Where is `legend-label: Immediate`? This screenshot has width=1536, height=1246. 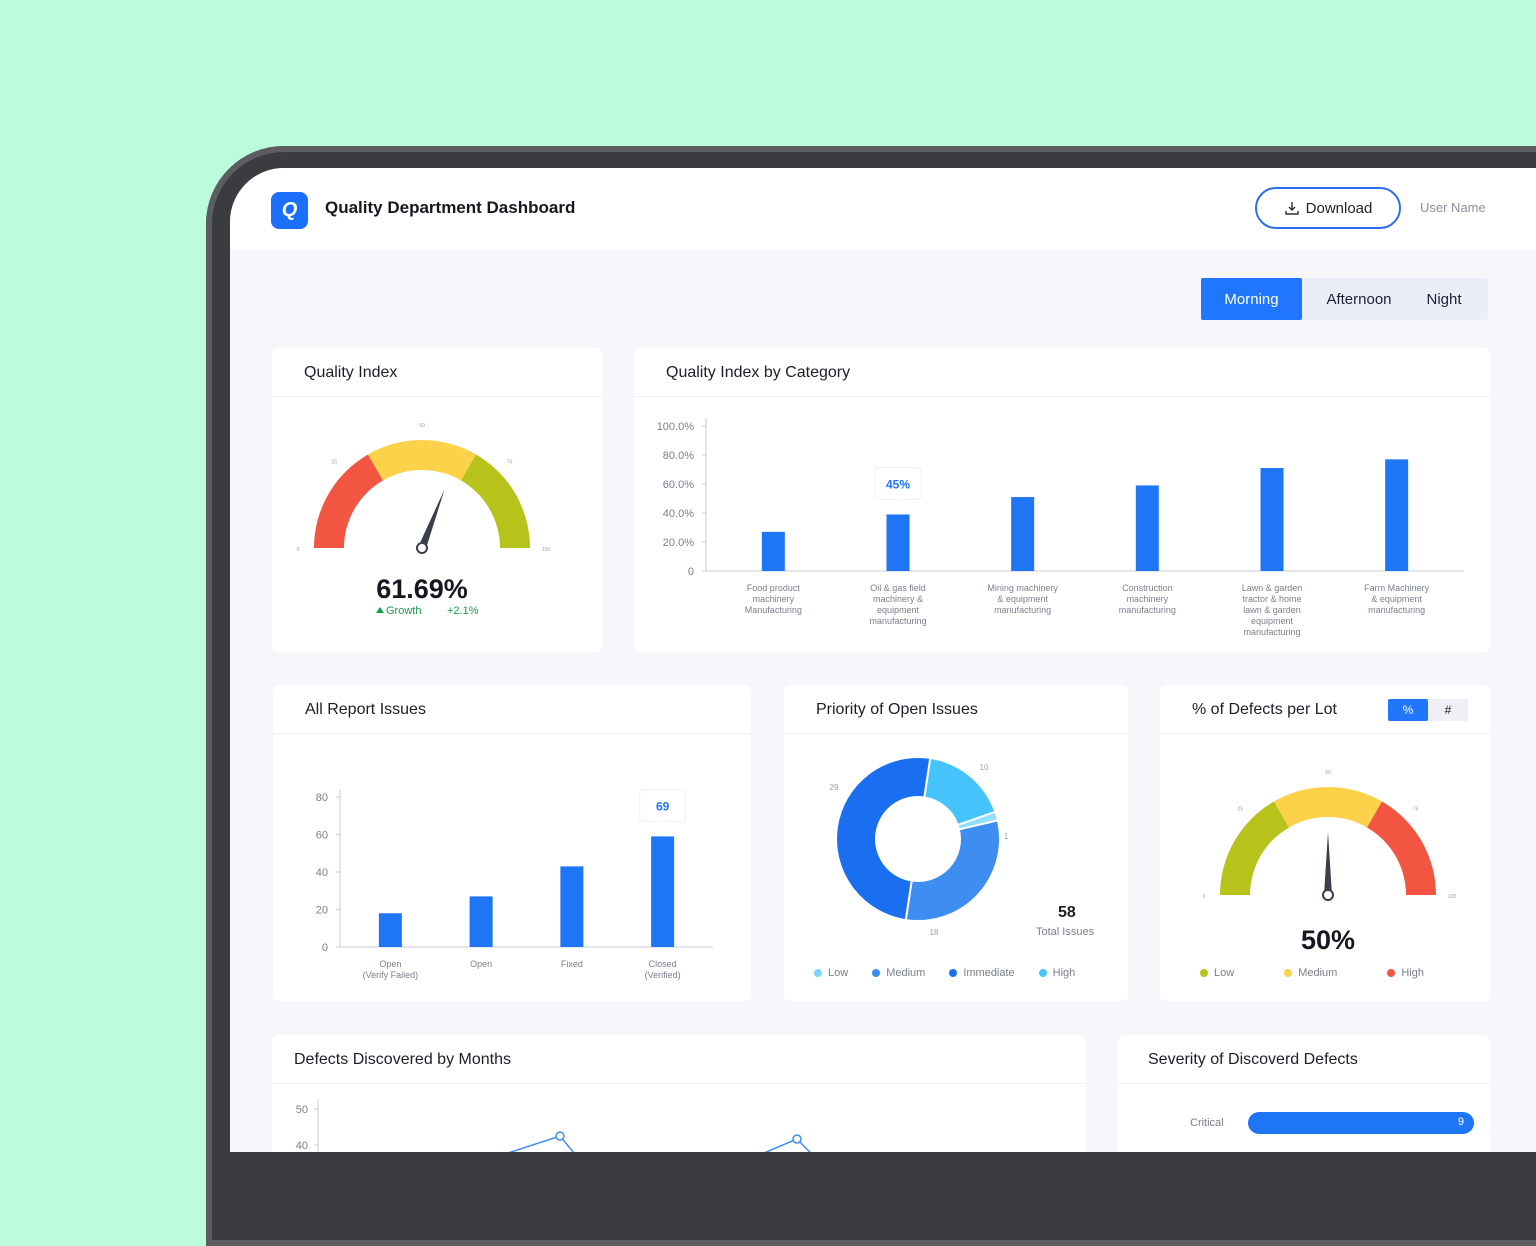 legend-label: Immediate is located at coordinates (989, 973).